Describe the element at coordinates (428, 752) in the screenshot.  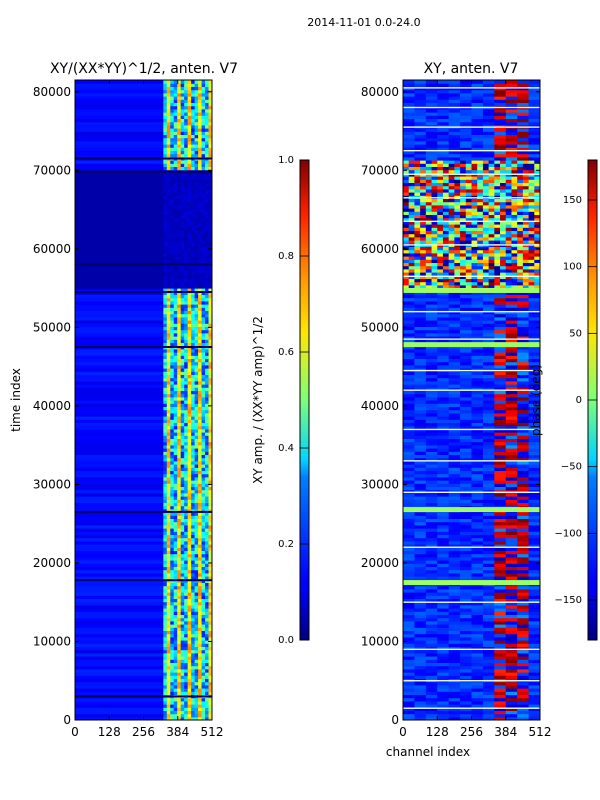
I see `right-xlabel: channel index` at that location.